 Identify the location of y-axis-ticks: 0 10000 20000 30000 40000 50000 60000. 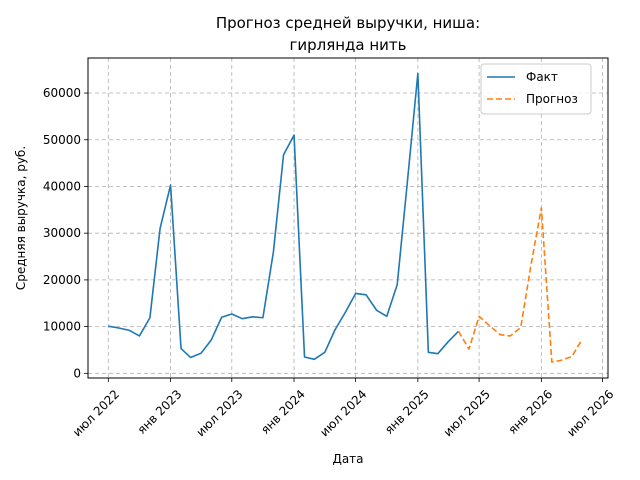
(65, 233).